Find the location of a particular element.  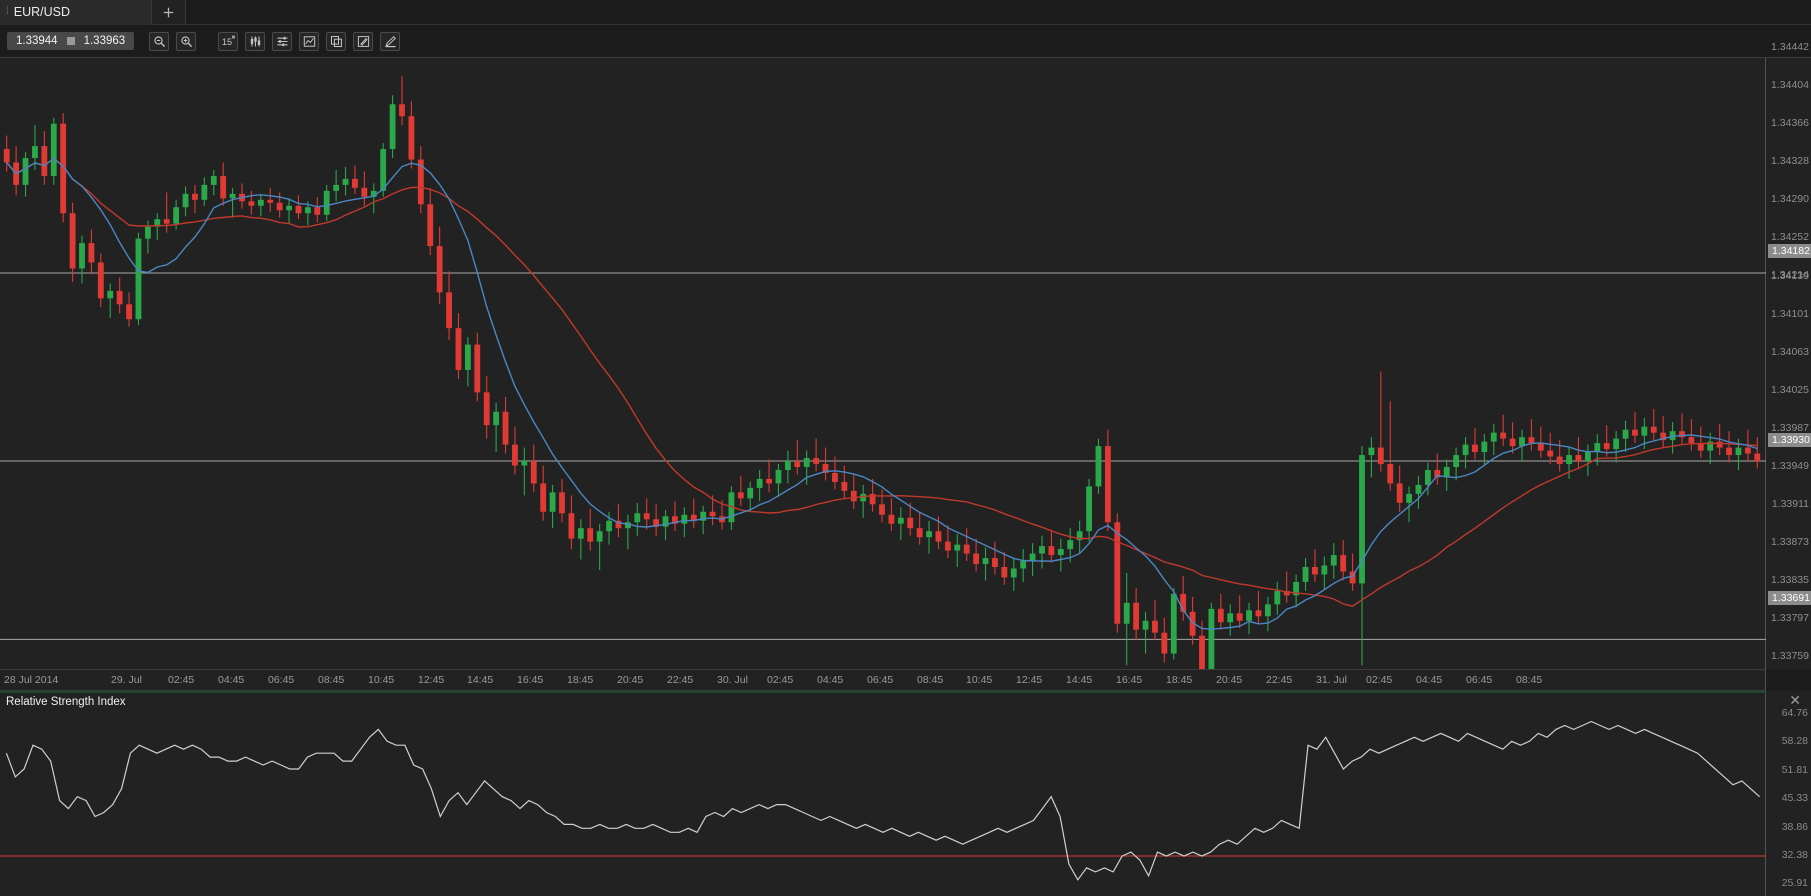

drag-grip-icon: ⁞ is located at coordinates (7, 11).